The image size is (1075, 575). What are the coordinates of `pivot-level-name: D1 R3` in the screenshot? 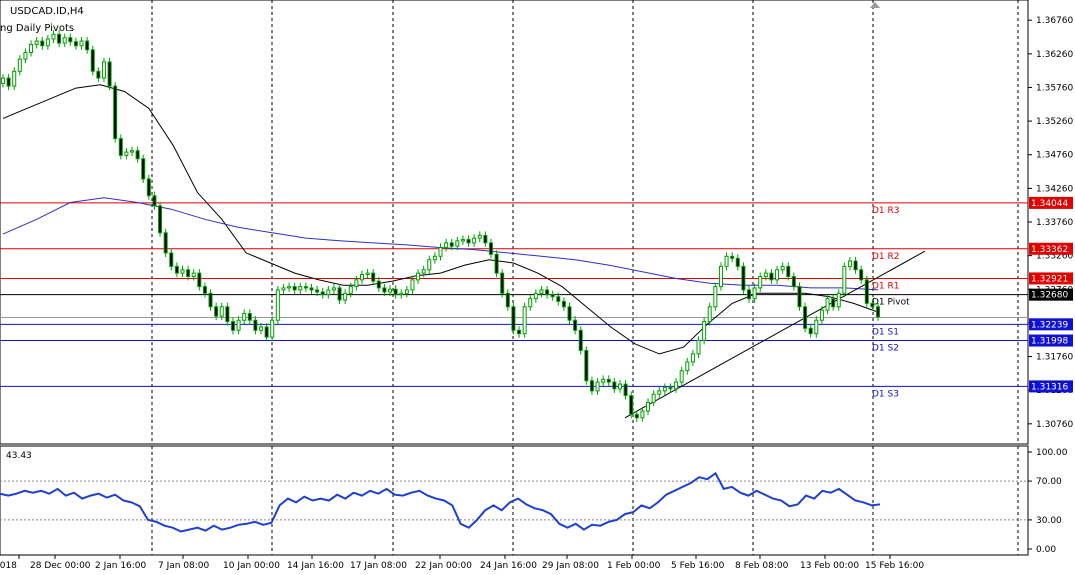 It's located at (886, 211).